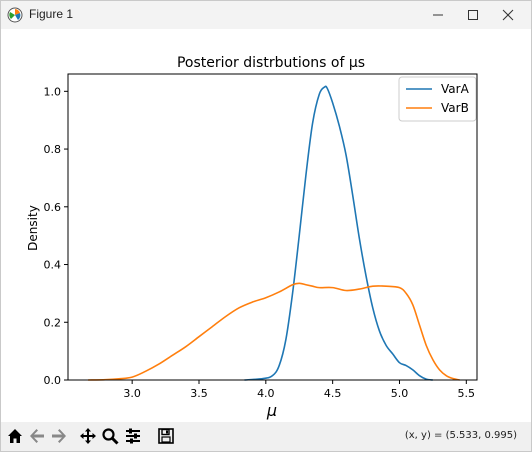 The height and width of the screenshot is (452, 532). Describe the element at coordinates (266, 436) in the screenshot. I see `navigation-toolbar: (x, y) = (5.533, 0.995)` at that location.